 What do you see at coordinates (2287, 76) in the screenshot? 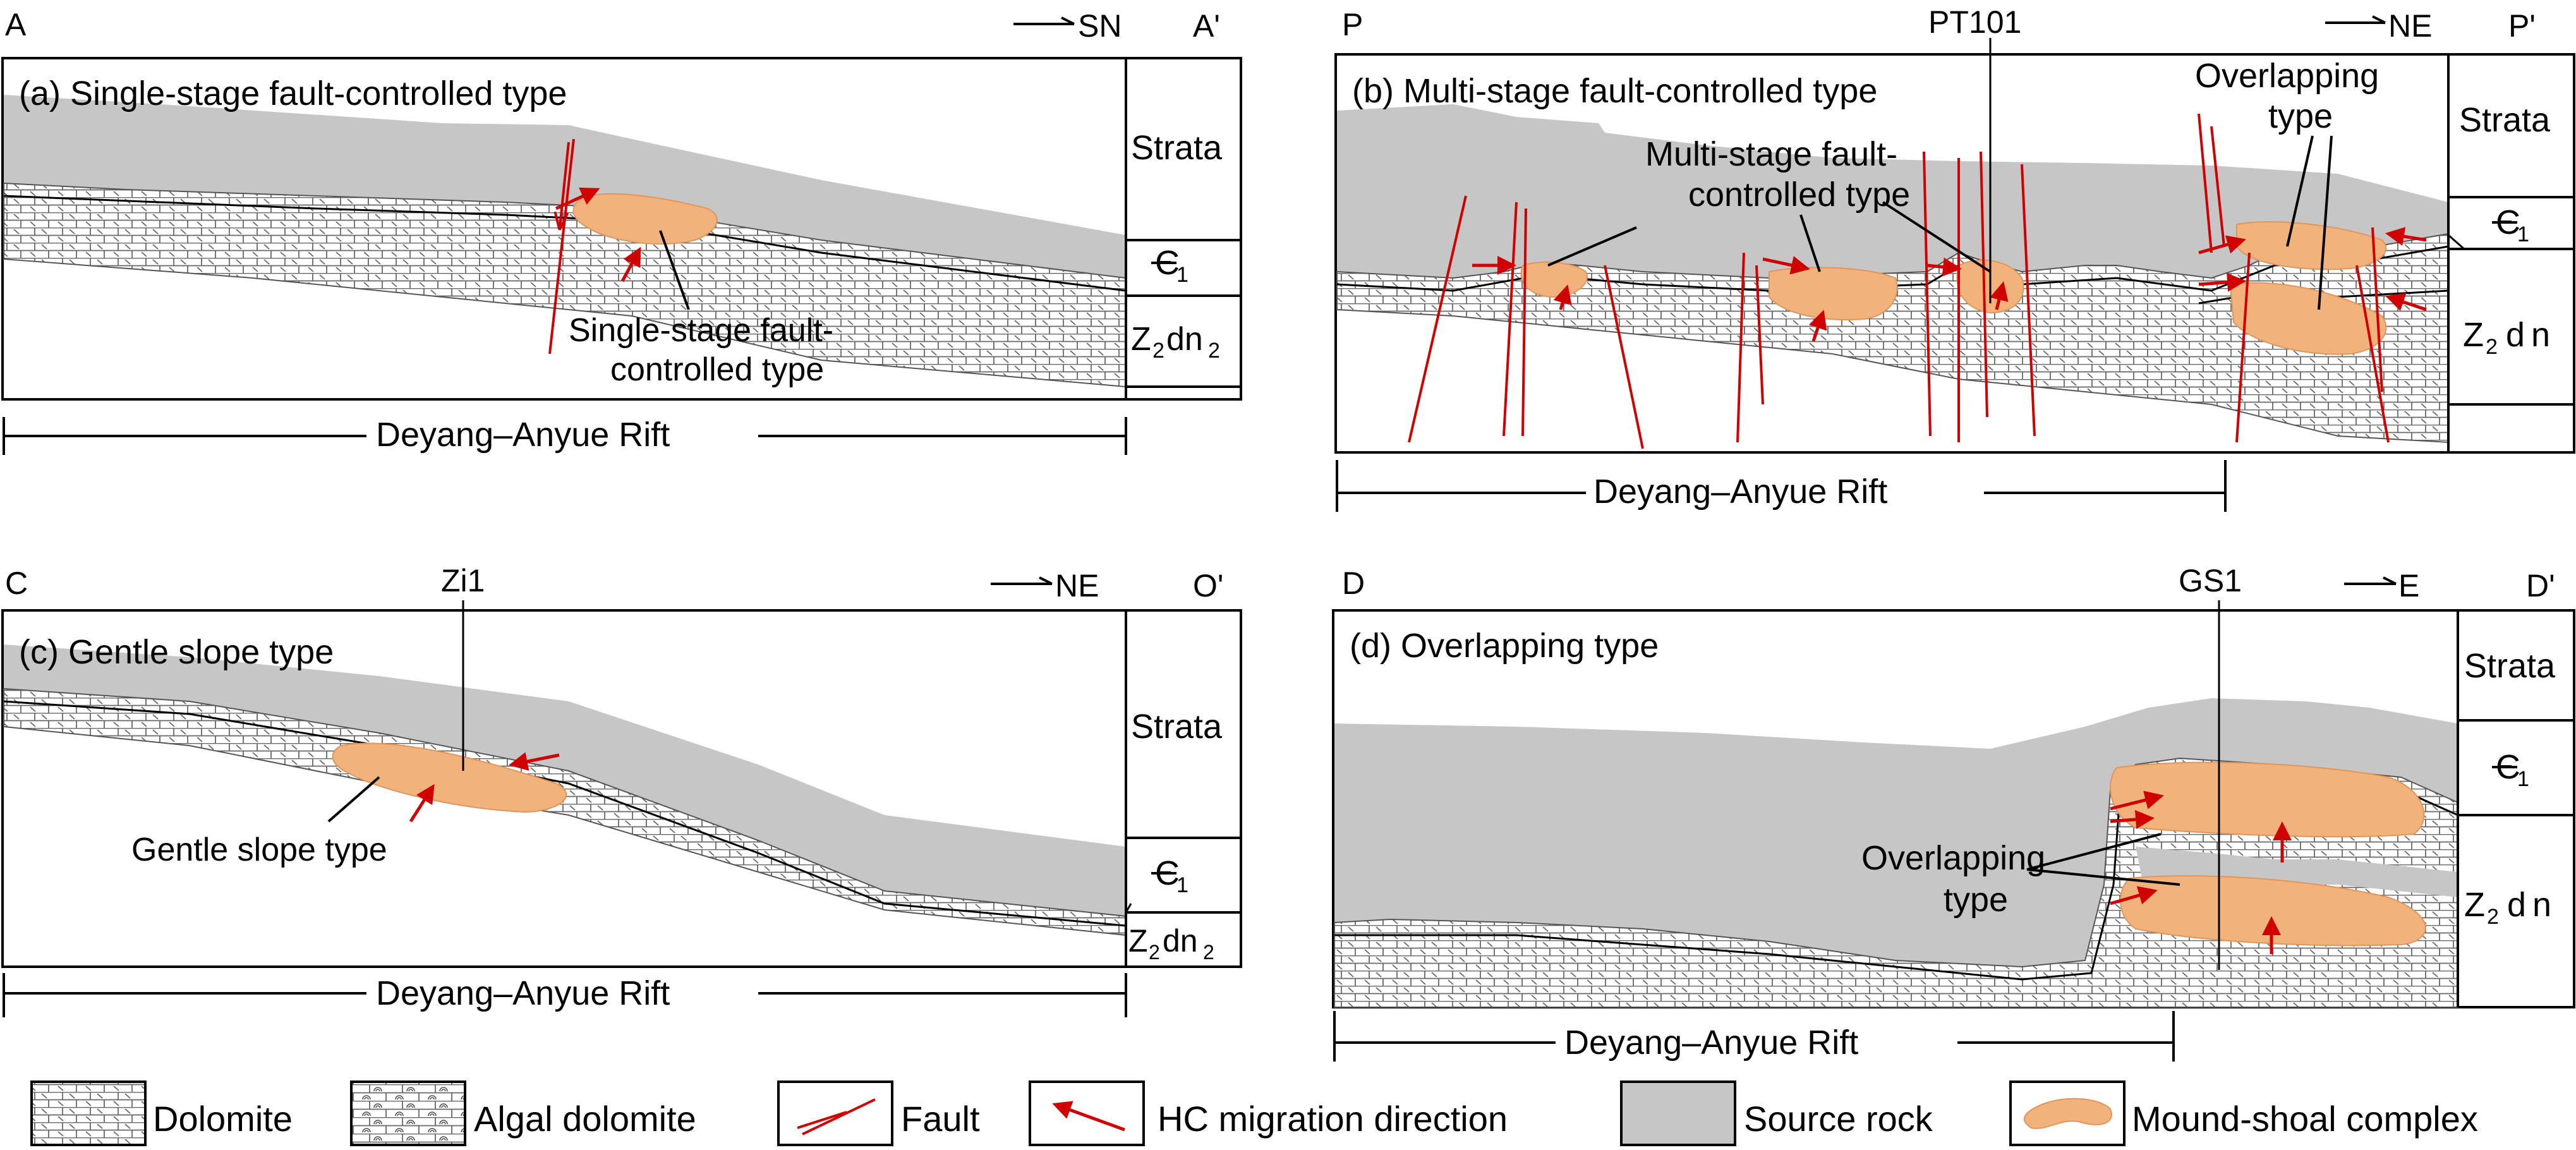
I see `panel-b-annotation-overlap-line1: Overlapping` at bounding box center [2287, 76].